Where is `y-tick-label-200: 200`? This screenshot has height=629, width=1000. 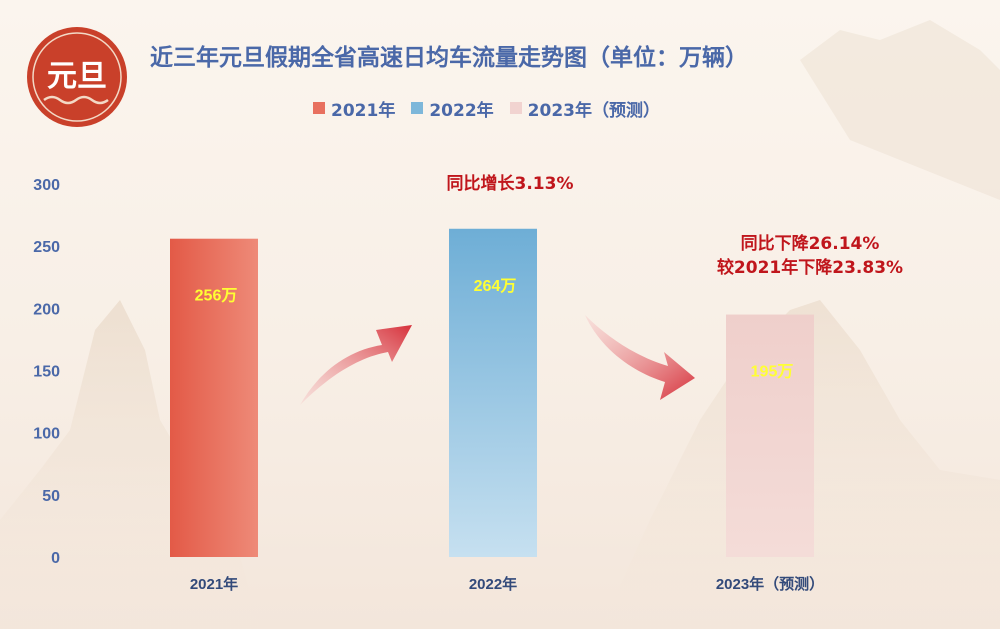 y-tick-label-200: 200 is located at coordinates (46, 309).